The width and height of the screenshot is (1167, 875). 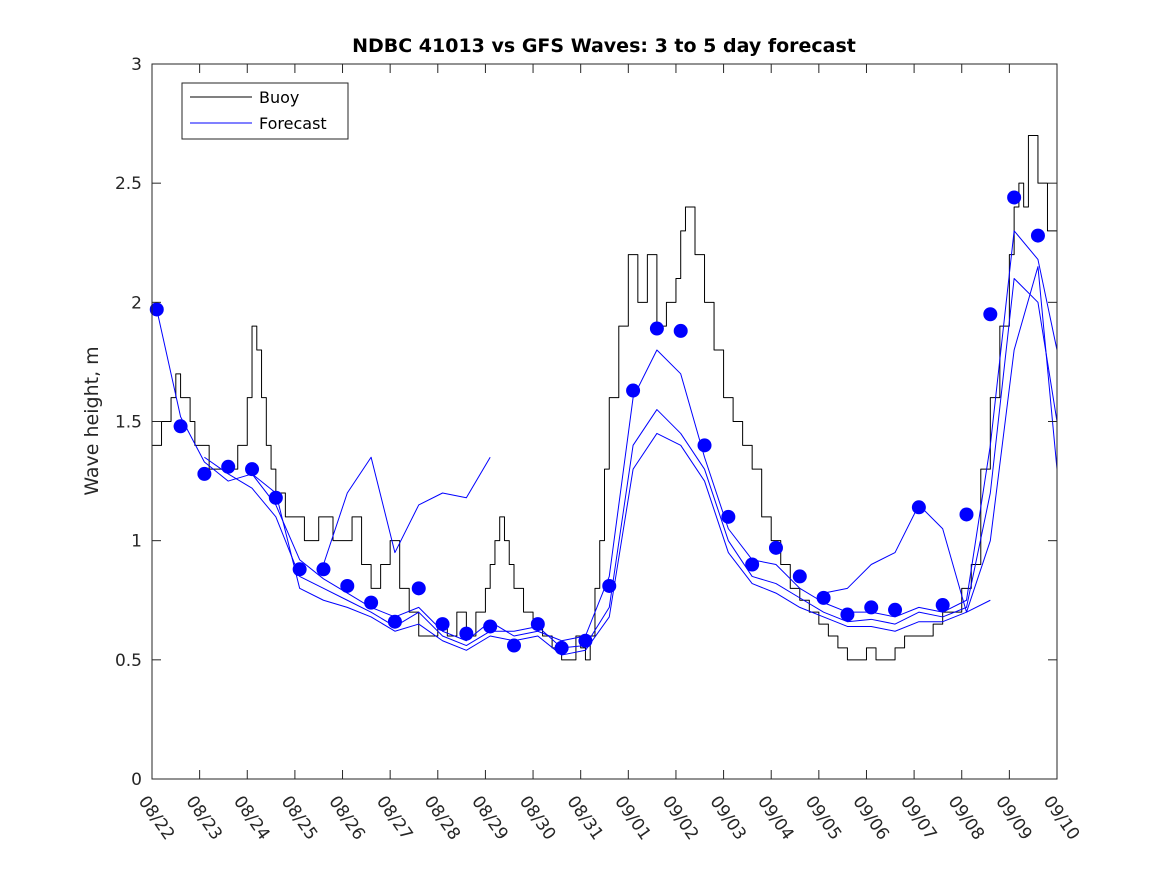 I want to click on y-tick-label: 1.5, so click(x=128, y=423).